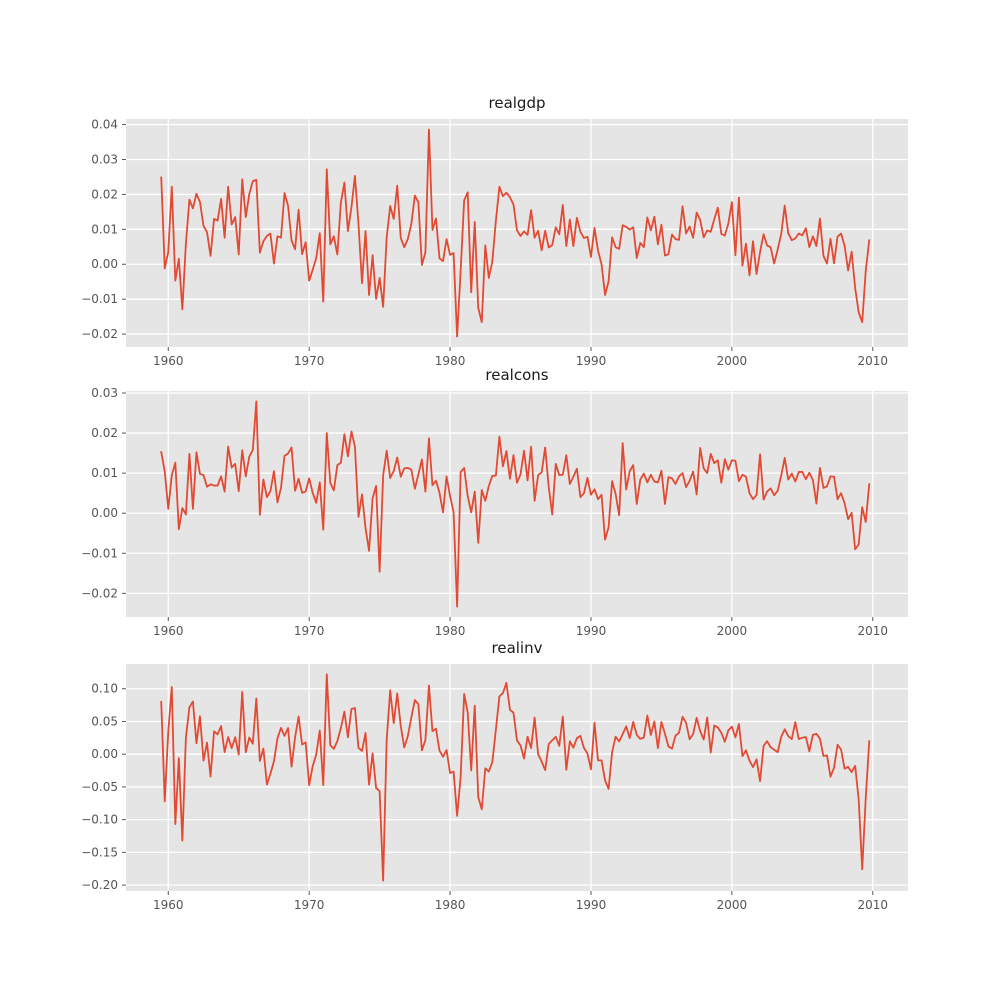 The height and width of the screenshot is (1000, 1000). I want to click on subplot-title-realgdp: realgdp, so click(517, 103).